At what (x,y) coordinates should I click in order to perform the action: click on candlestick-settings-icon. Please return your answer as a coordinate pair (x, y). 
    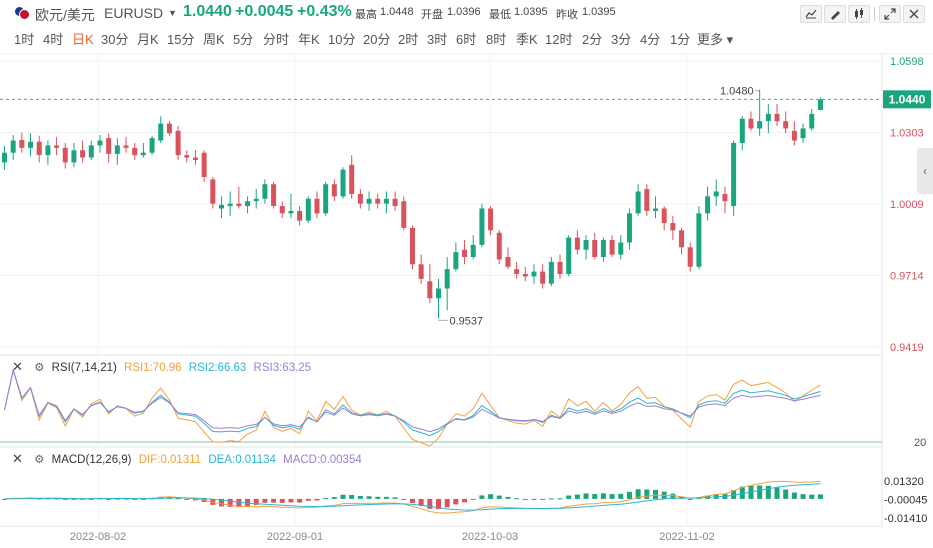
    Looking at the image, I should click on (859, 14).